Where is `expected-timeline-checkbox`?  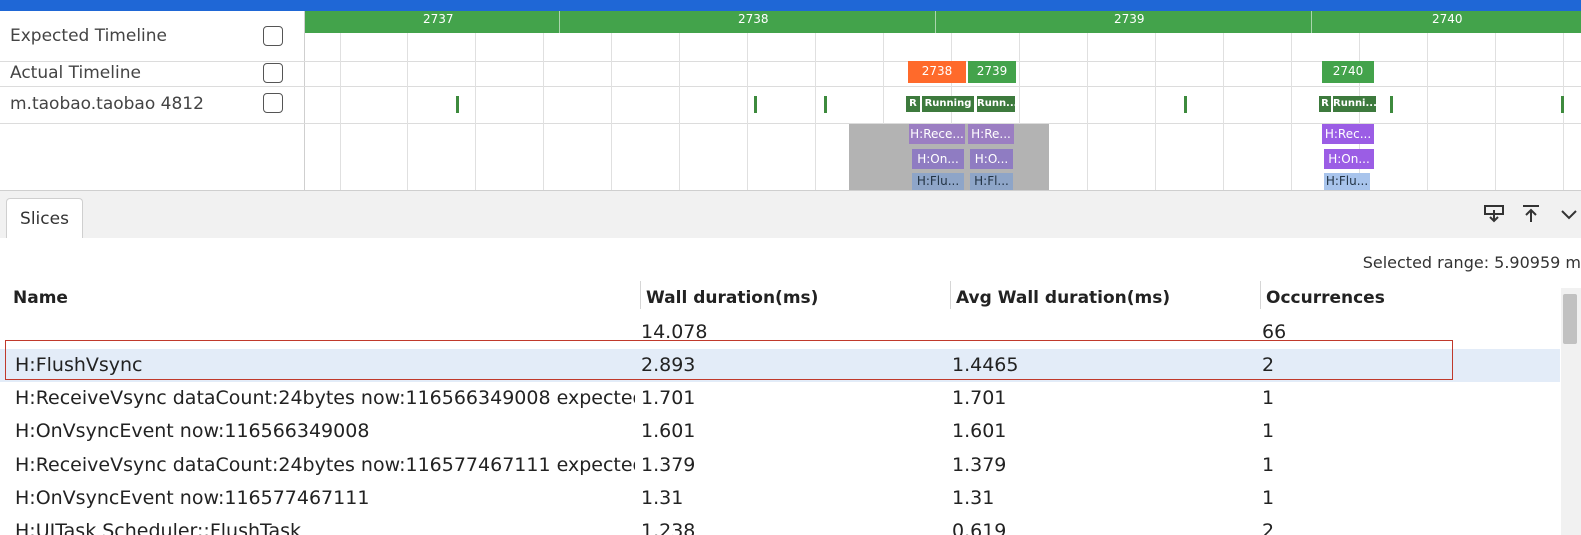
expected-timeline-checkbox is located at coordinates (273, 36).